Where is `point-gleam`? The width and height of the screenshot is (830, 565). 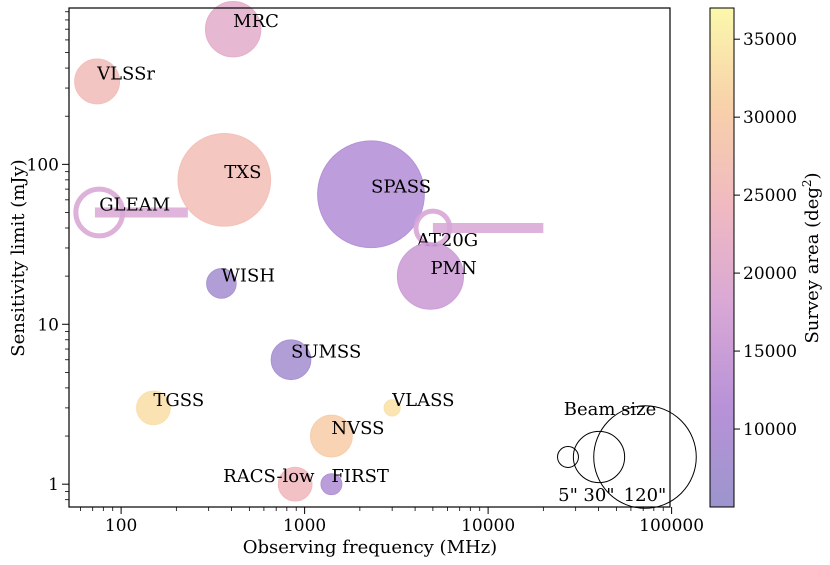
point-gleam is located at coordinates (99, 212).